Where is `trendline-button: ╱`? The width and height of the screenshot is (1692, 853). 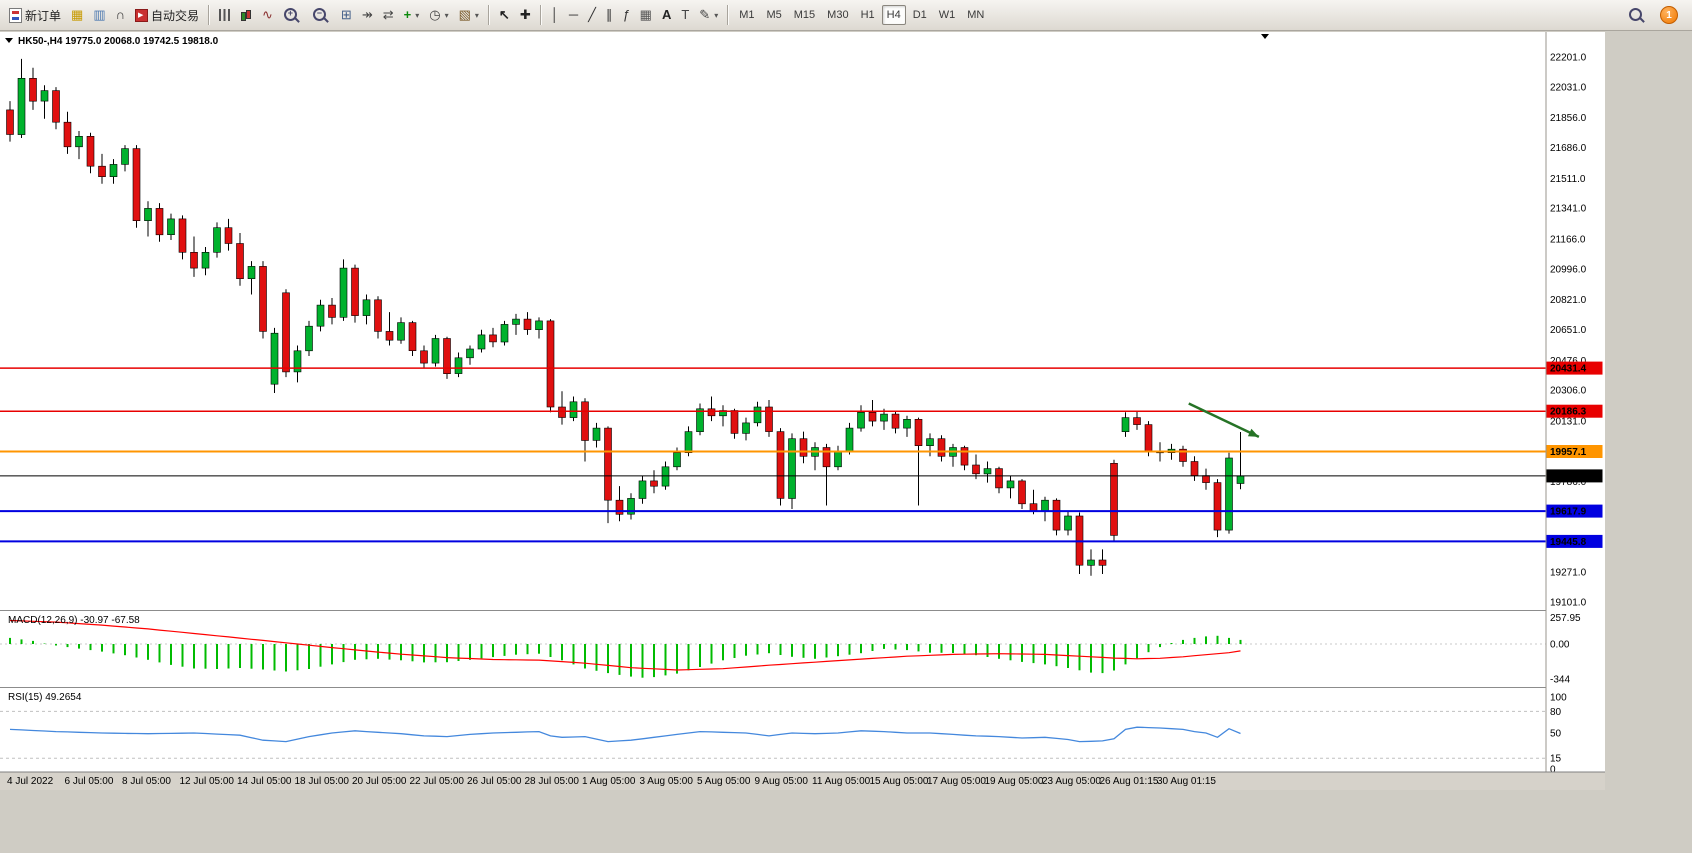
trendline-button: ╱ is located at coordinates (592, 15).